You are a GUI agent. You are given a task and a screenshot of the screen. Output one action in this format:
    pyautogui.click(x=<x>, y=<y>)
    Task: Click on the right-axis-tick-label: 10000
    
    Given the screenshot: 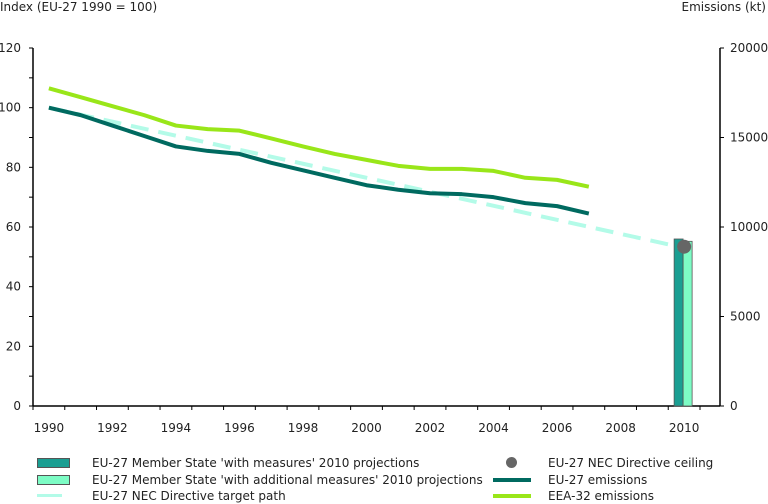 What is the action you would take?
    pyautogui.click(x=749, y=227)
    